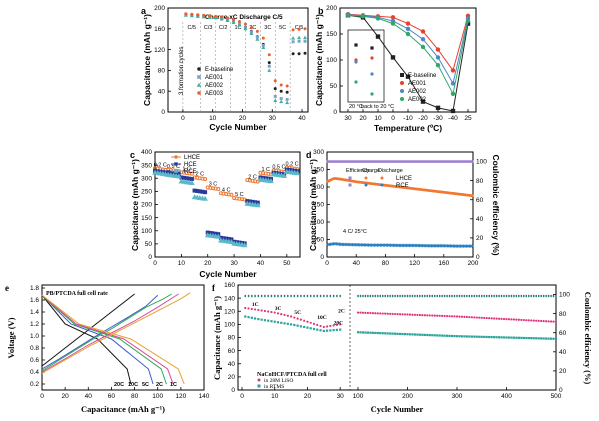 The image size is (599, 421). I want to click on panel-f-xtick-label: 500, so click(556, 396).